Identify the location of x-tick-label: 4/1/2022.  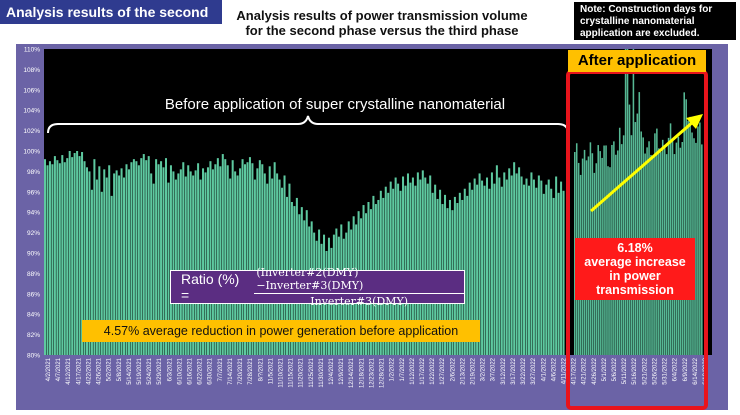
(544, 369).